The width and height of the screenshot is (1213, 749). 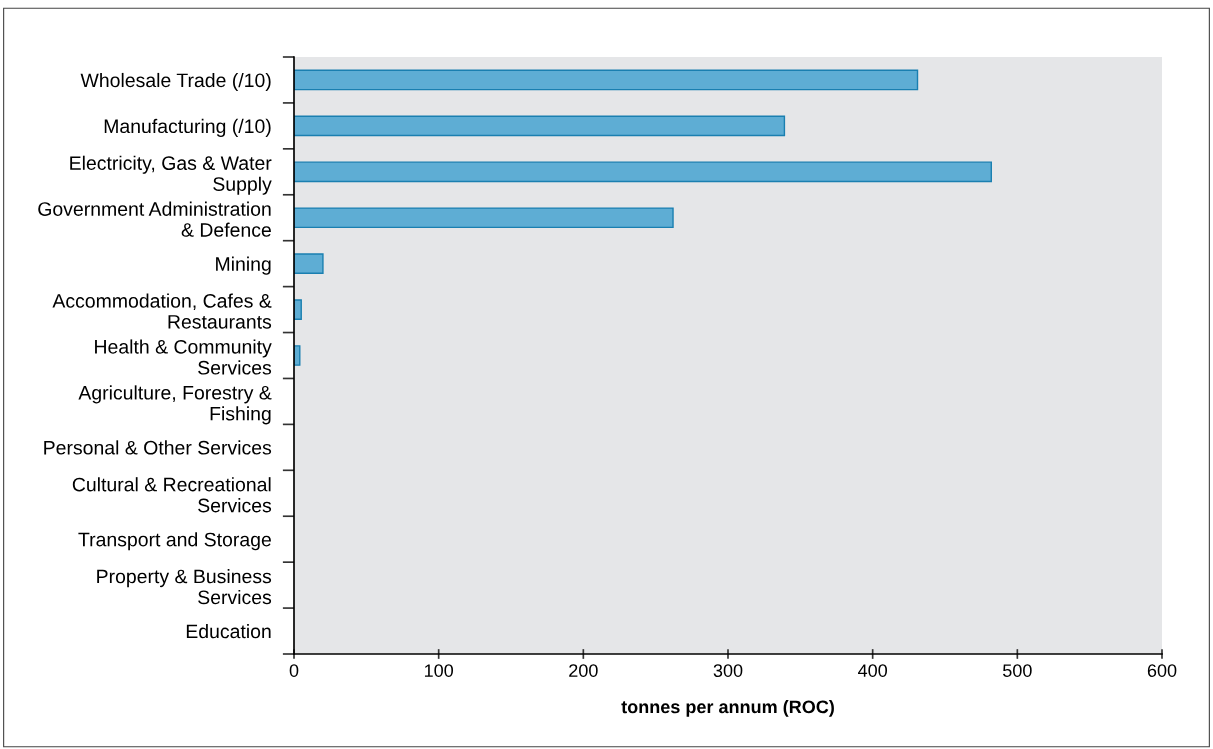 I want to click on x-axis-title: tonnes per annum (ROC), so click(x=727, y=708).